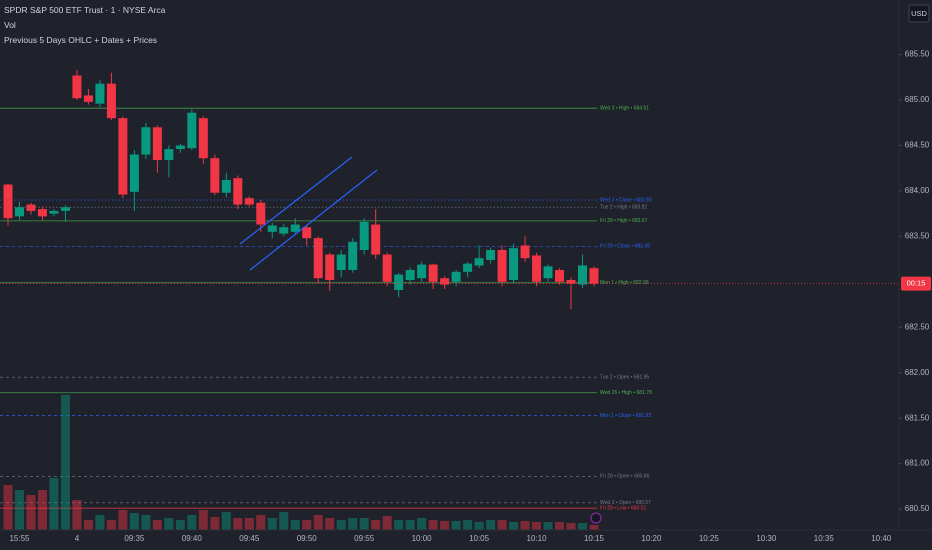 This screenshot has height=550, width=932. I want to click on event-icon, so click(596, 518).